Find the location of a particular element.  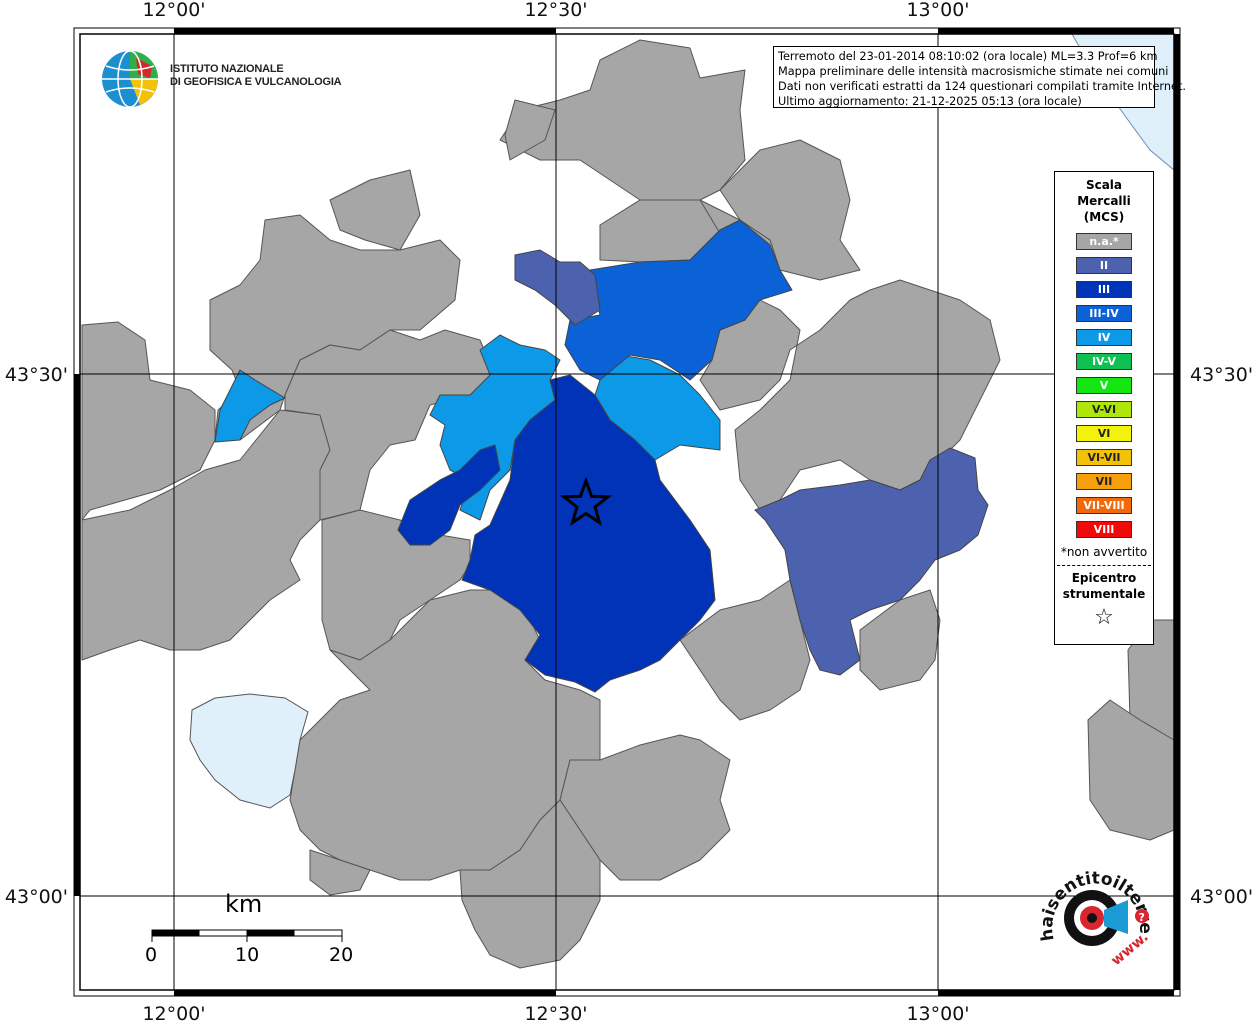

bottom-label-2: 12°30' is located at coordinates (555, 1013).